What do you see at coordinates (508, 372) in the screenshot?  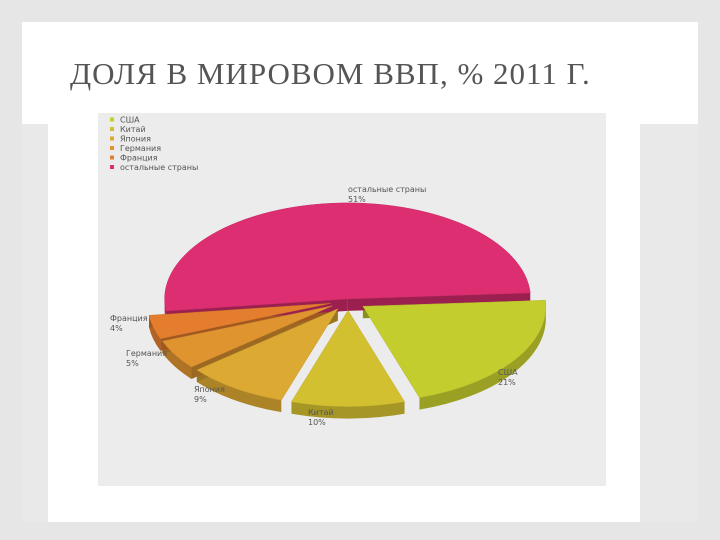 I see `slice-label-0: США` at bounding box center [508, 372].